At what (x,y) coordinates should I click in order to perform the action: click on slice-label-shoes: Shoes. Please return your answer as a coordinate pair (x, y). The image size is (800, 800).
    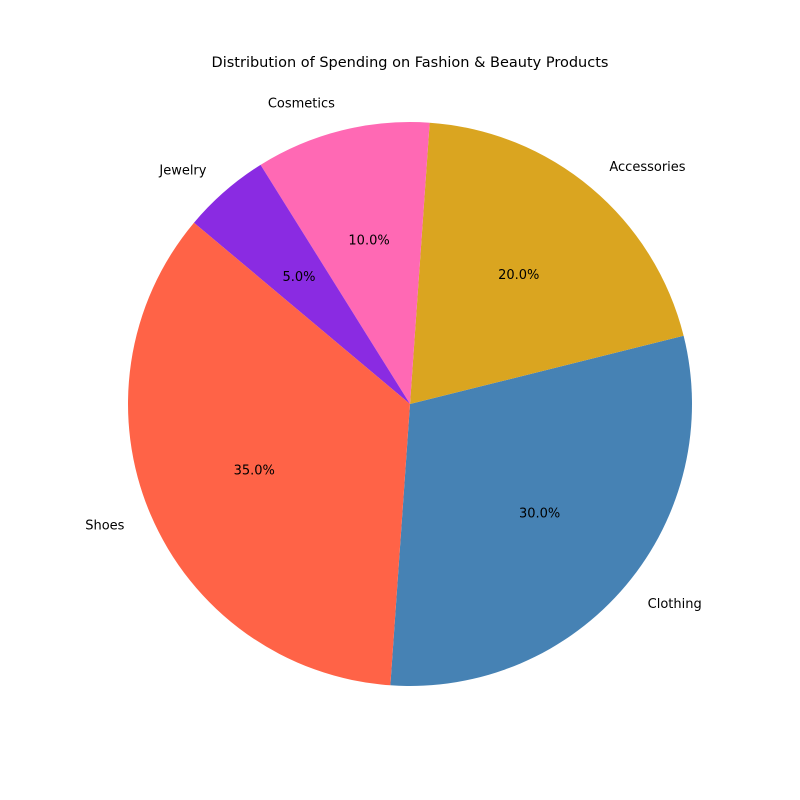
    Looking at the image, I should click on (104, 526).